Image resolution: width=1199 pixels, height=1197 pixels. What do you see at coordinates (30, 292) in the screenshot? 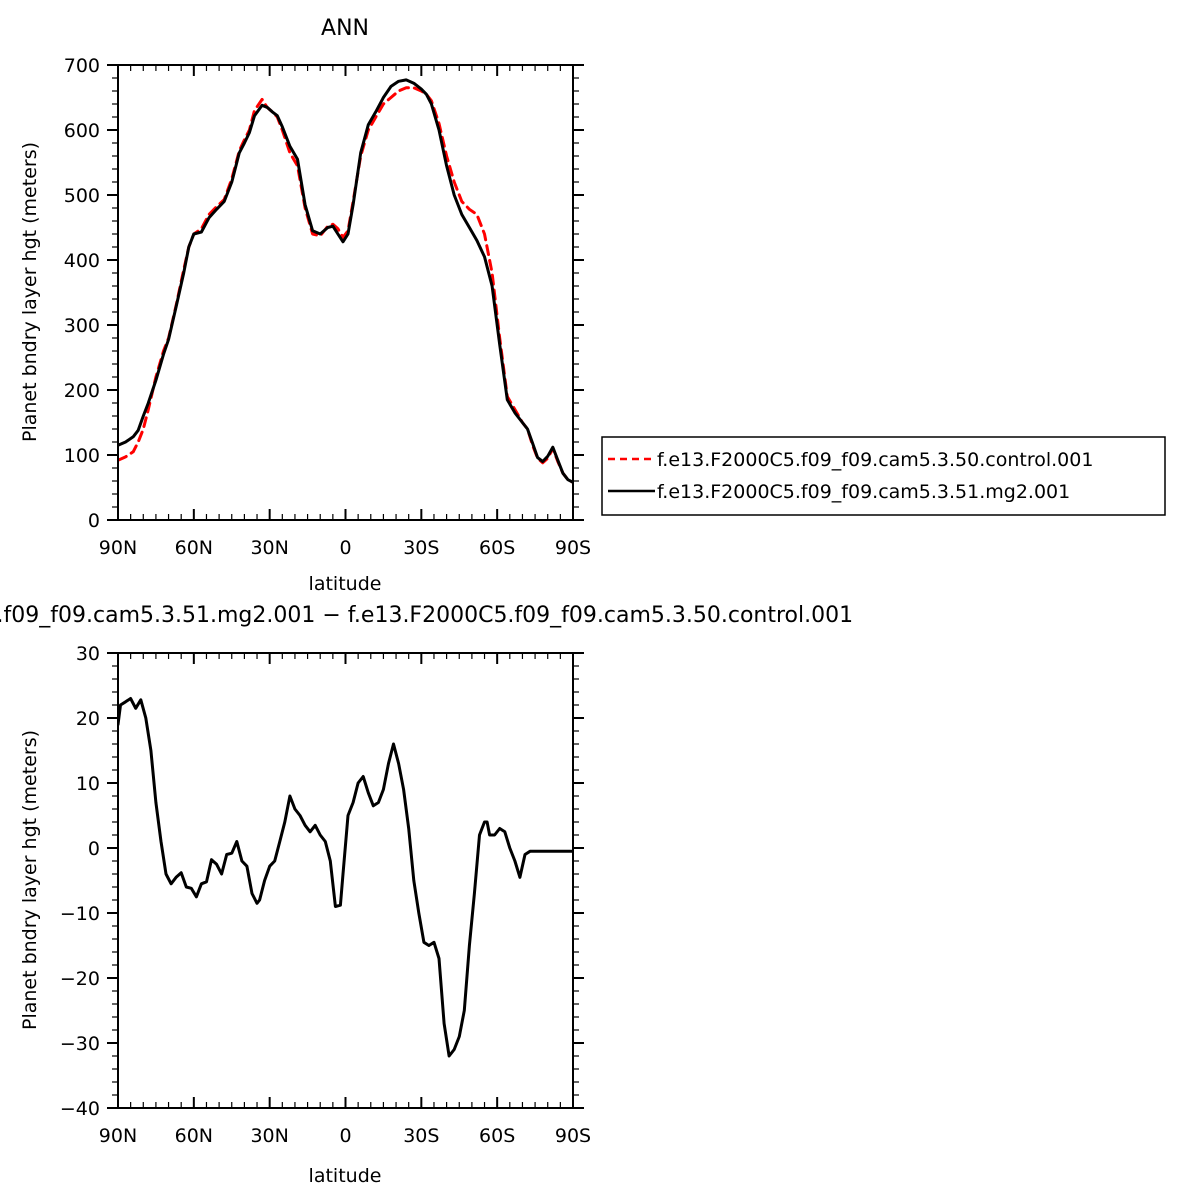
I see `top-y-axis-label: Planet bndry layer hgt (meters)` at bounding box center [30, 292].